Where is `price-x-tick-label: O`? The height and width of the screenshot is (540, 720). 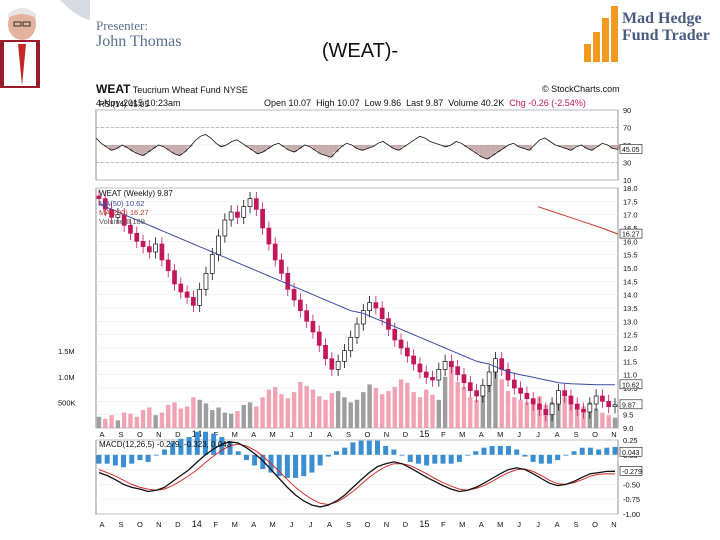 price-x-tick-label: O is located at coordinates (368, 434).